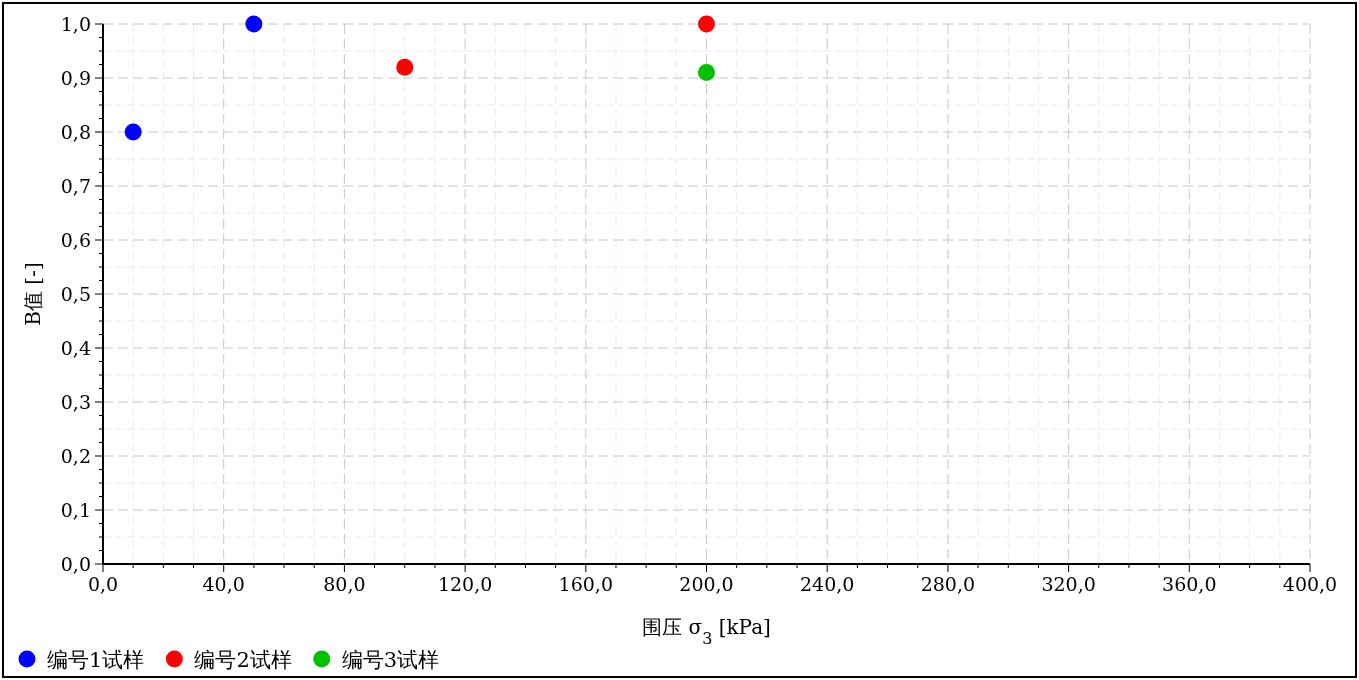 This screenshot has width=1359, height=680. Describe the element at coordinates (1189, 584) in the screenshot. I see `x-tick-label: 360,0` at that location.